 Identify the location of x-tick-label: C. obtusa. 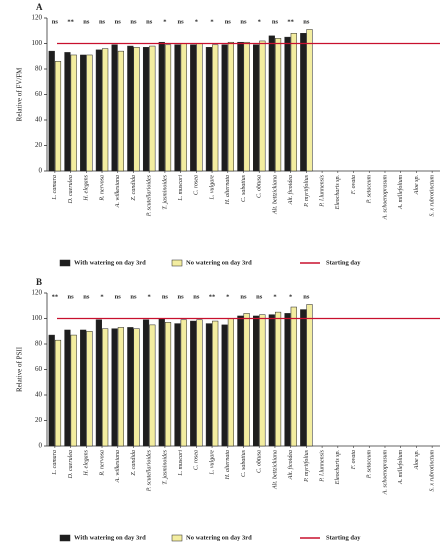
(260, 186).